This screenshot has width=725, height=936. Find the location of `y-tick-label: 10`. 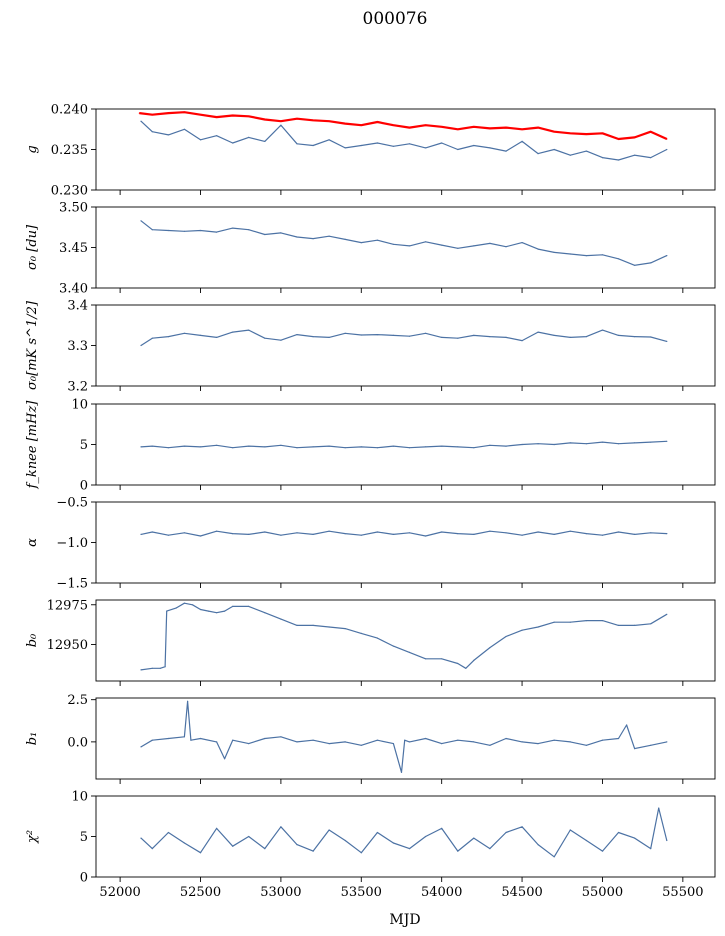

y-tick-label: 10 is located at coordinates (79, 405).